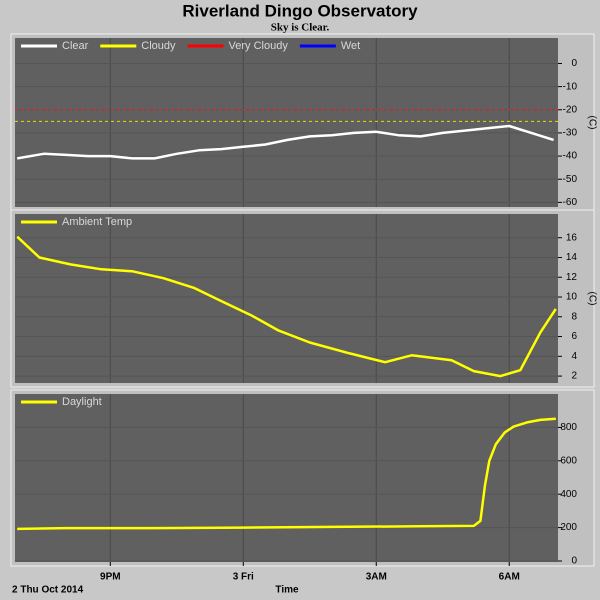 This screenshot has height=600, width=600. I want to click on y-tick-label: -20, so click(570, 109).